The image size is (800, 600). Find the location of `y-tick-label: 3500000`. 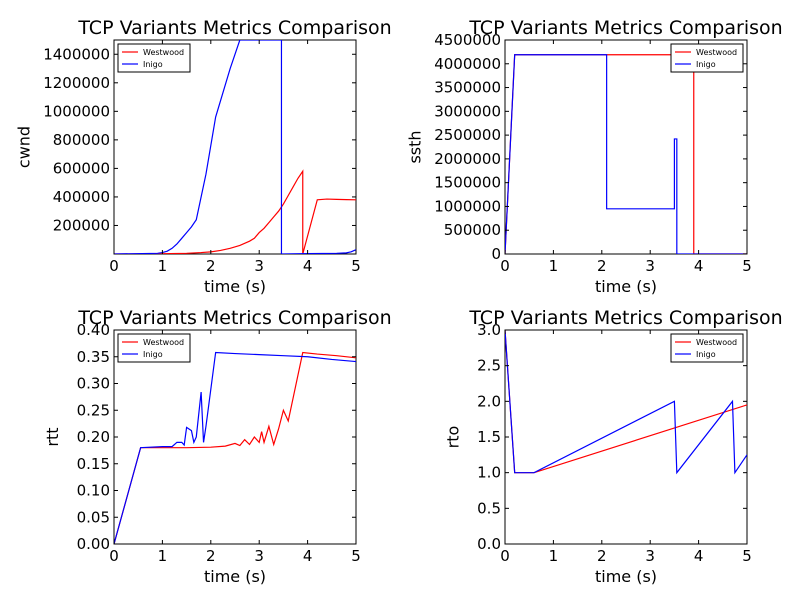

y-tick-label: 3500000 is located at coordinates (467, 88).